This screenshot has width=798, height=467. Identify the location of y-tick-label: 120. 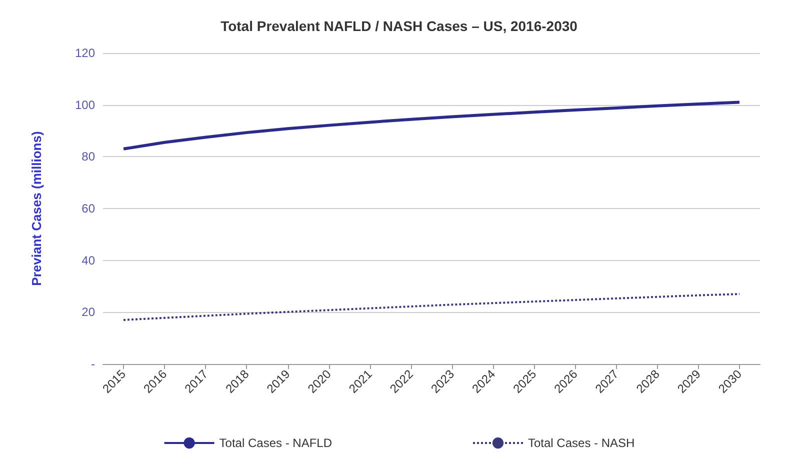
(85, 53).